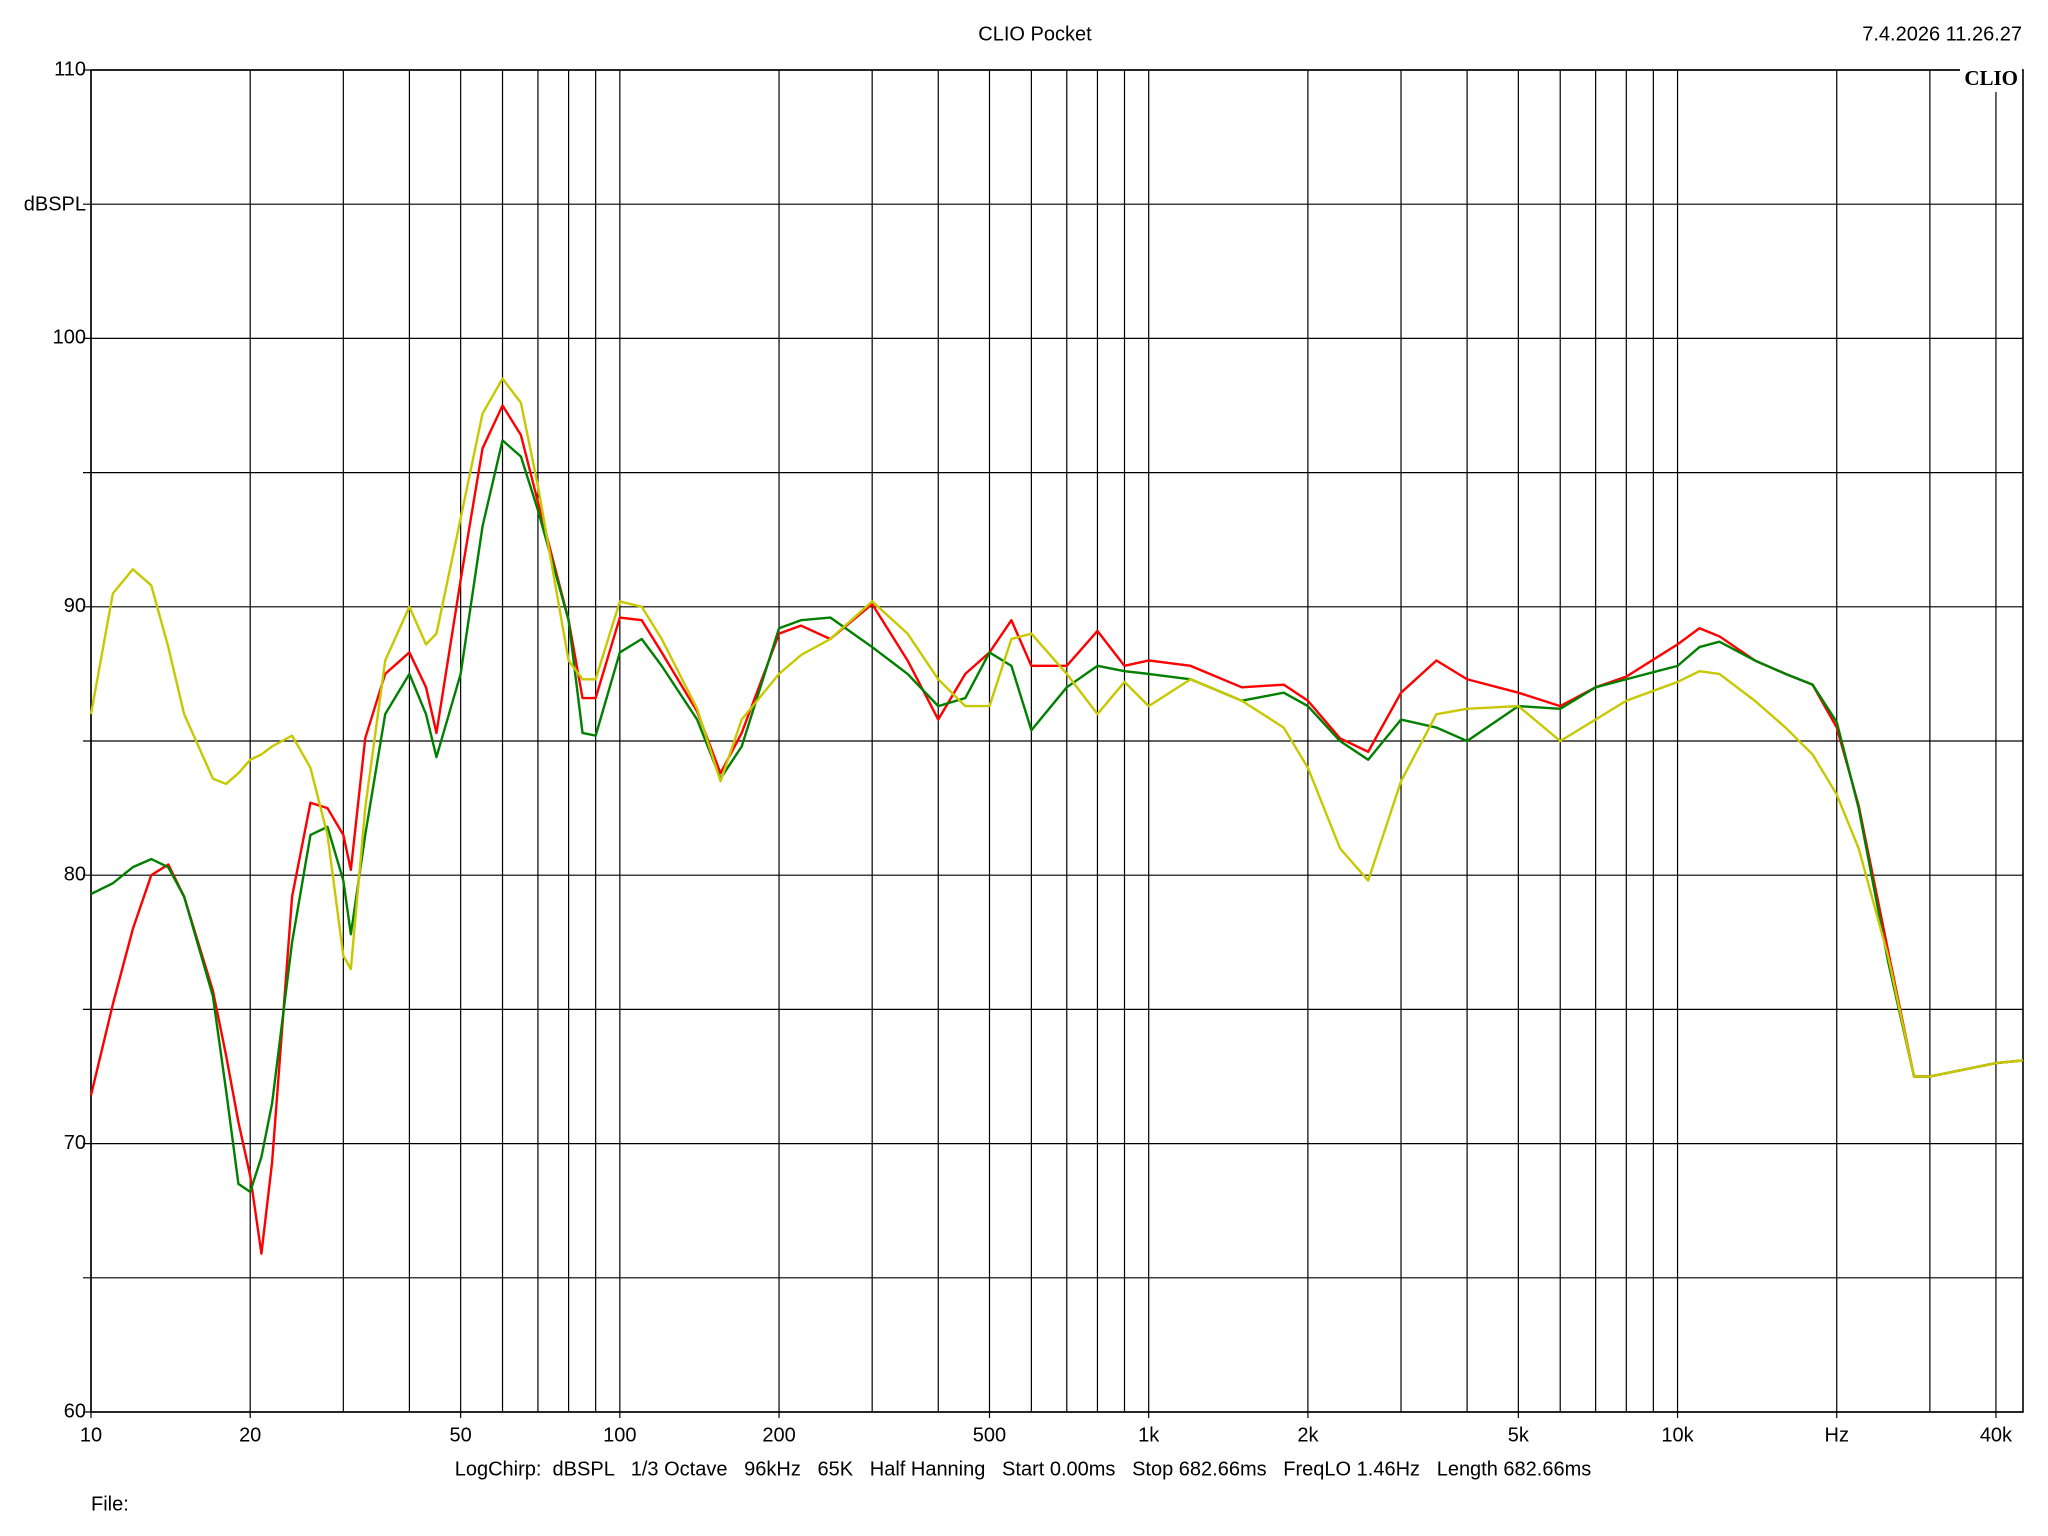  What do you see at coordinates (778, 1435) in the screenshot?
I see `x-tick-label: 200` at bounding box center [778, 1435].